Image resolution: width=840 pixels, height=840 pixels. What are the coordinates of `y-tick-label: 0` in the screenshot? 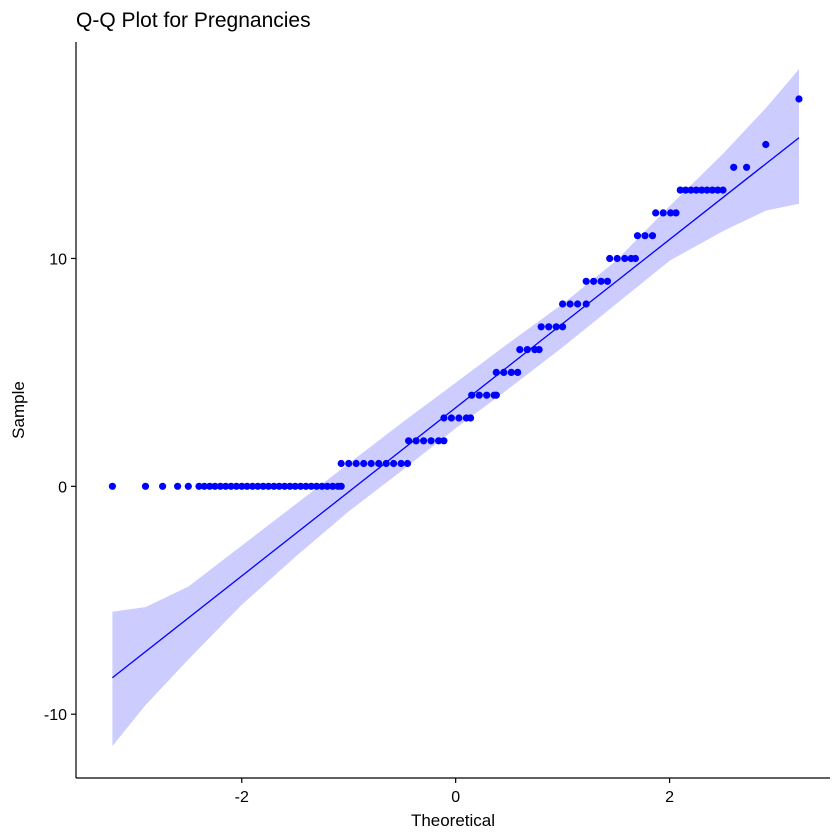 It's located at (62, 487).